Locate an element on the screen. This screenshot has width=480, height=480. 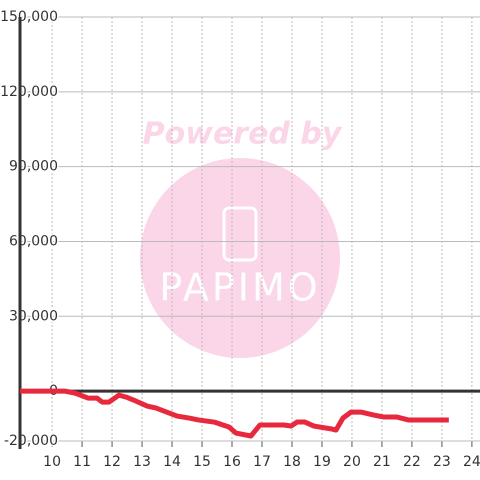
x-tick-label: 19 is located at coordinates (322, 462).